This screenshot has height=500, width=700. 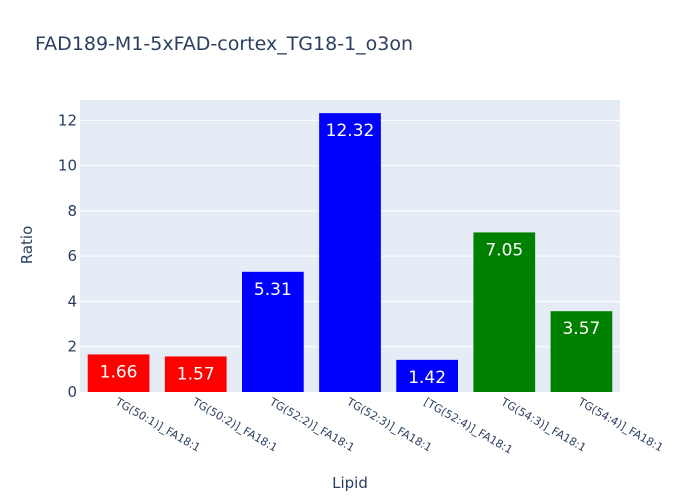 What do you see at coordinates (620, 425) in the screenshot?
I see `x-tick-label: TG(54:4)]_FA18:1` at bounding box center [620, 425].